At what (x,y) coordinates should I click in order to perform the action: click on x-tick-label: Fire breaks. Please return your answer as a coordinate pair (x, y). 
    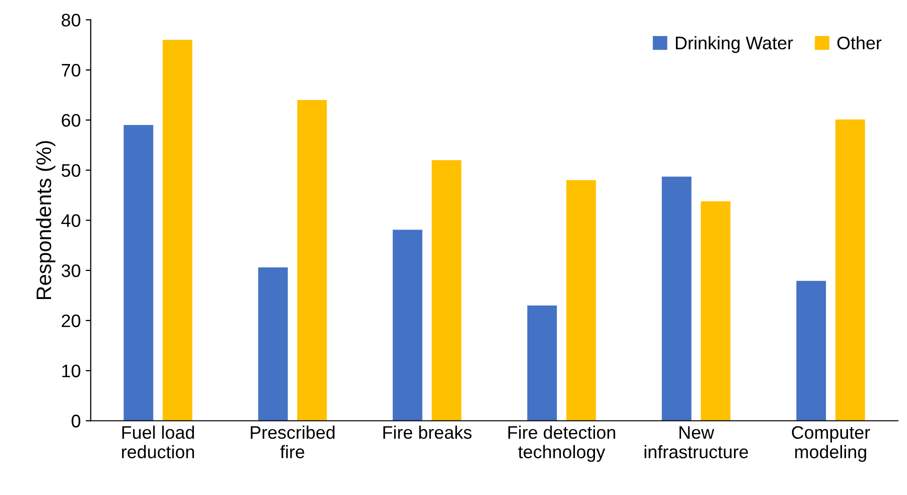
    Looking at the image, I should click on (427, 432).